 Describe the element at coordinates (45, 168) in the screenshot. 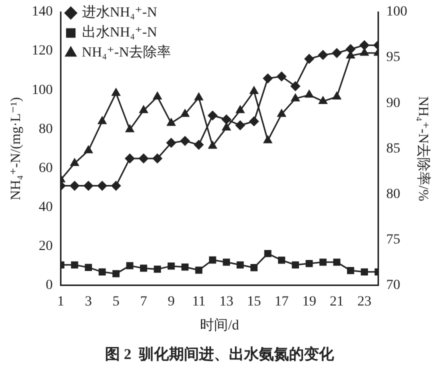

I see `y-tick-label: 60` at that location.